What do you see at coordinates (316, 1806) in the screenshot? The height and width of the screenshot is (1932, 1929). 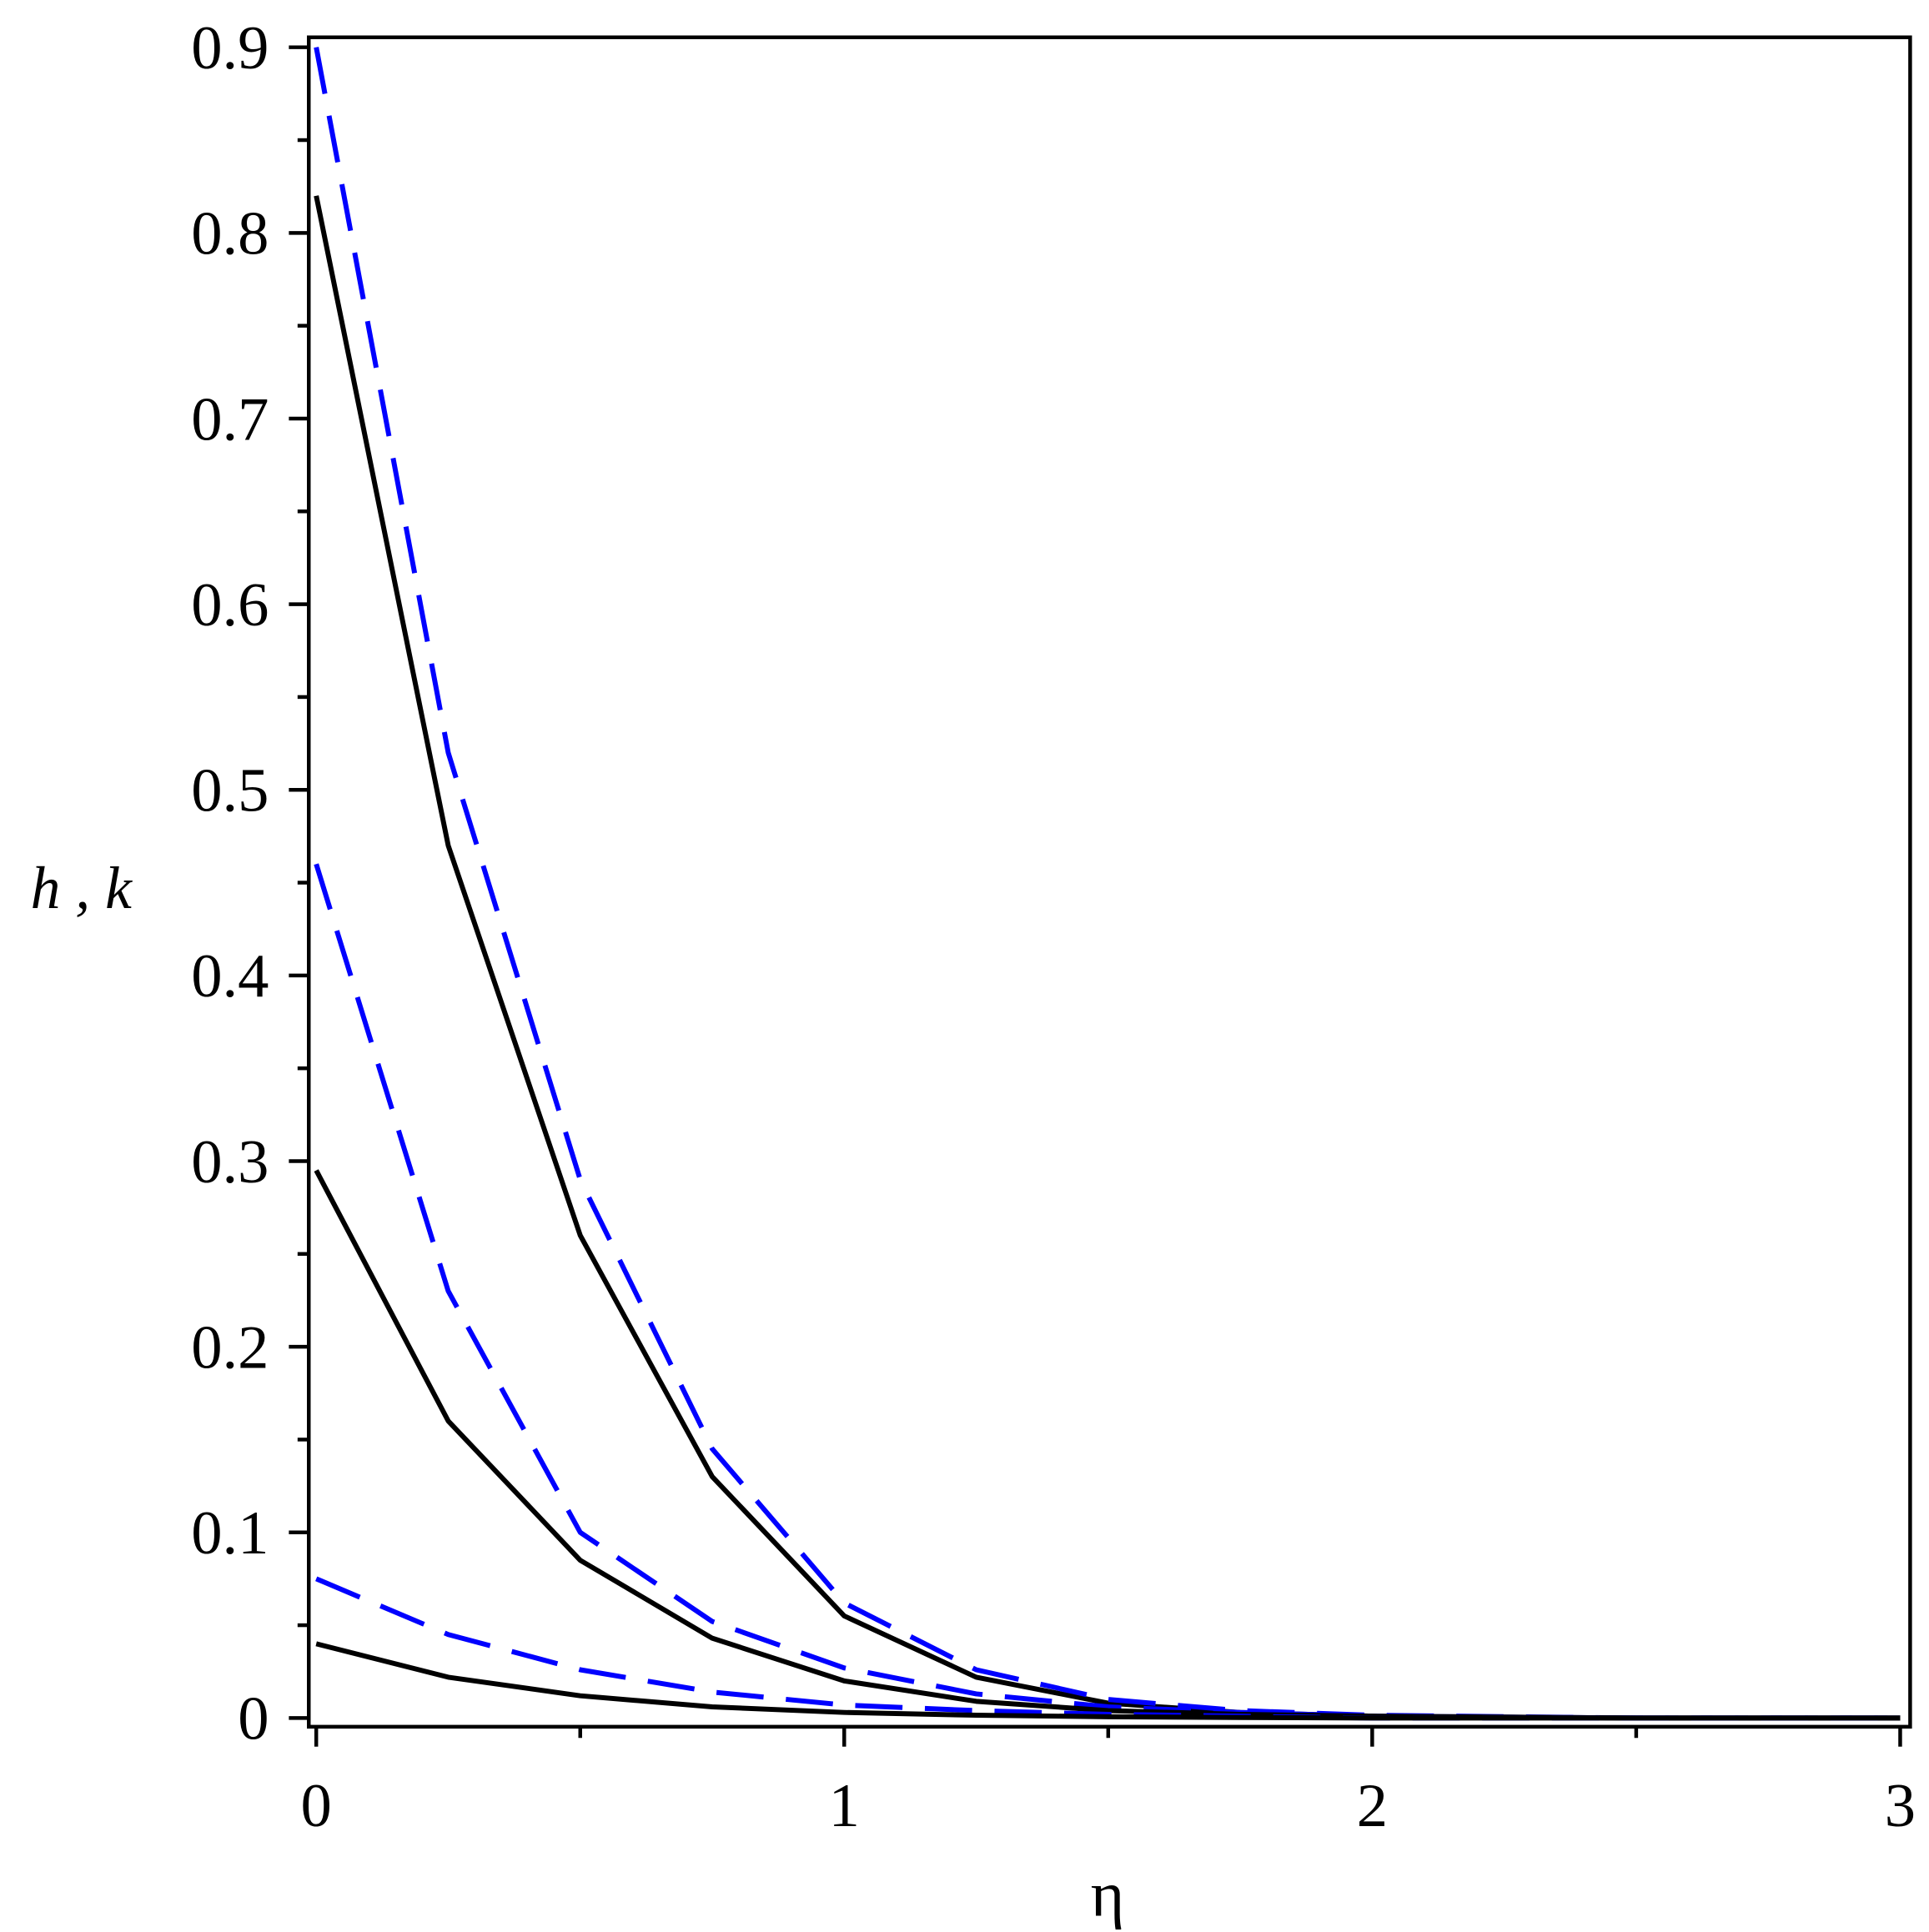 I see `x-tick-label: 0` at bounding box center [316, 1806].